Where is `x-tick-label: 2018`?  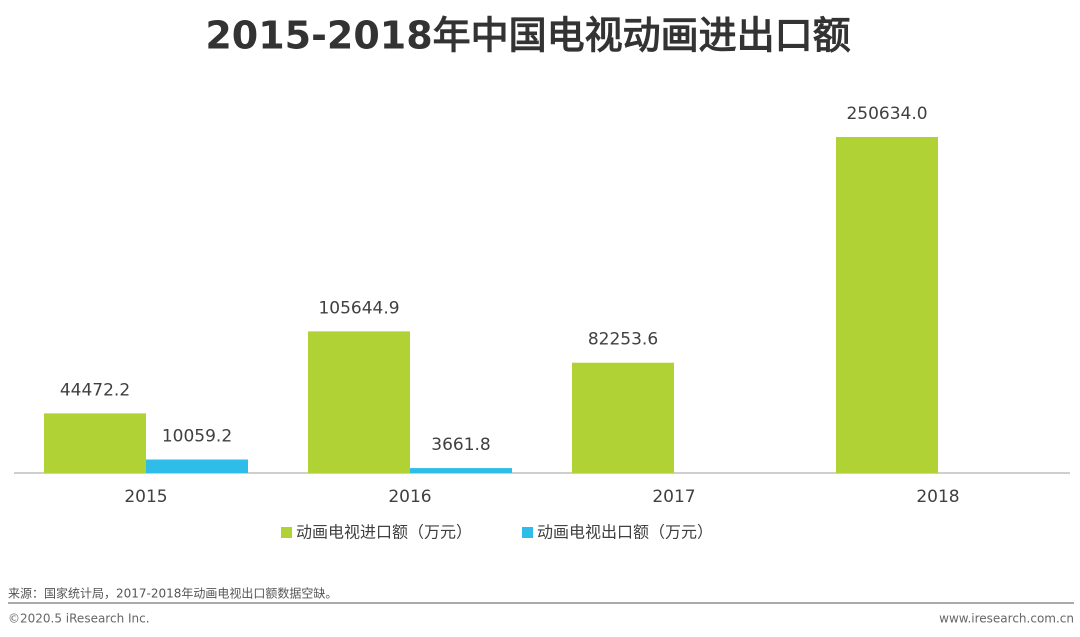
x-tick-label: 2018 is located at coordinates (937, 497).